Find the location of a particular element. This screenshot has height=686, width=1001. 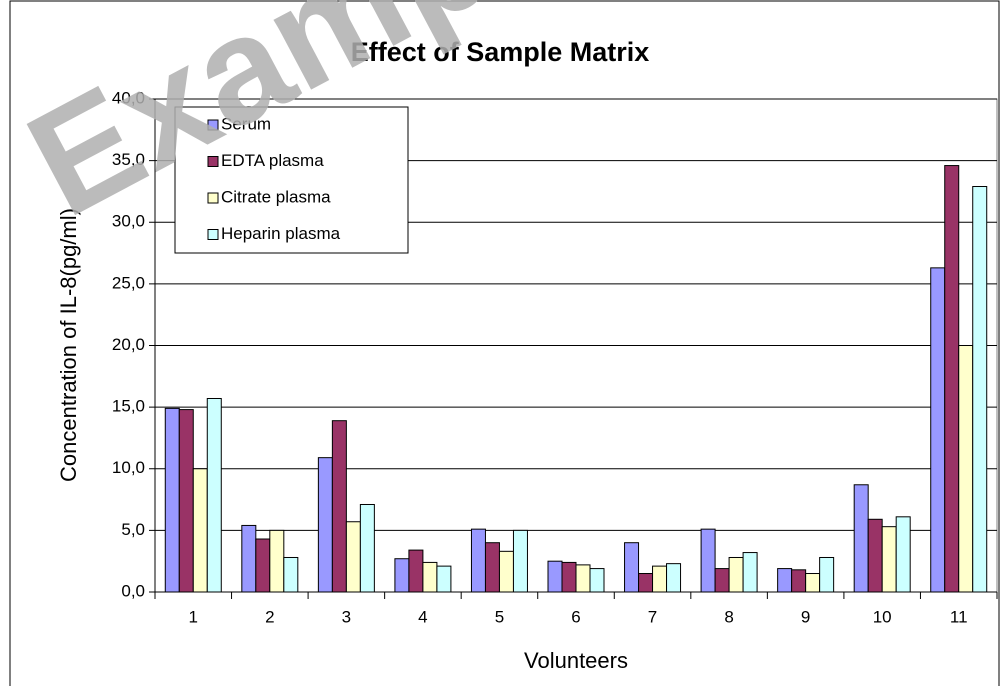

y-tick-label: 5,0 is located at coordinates (133, 529).